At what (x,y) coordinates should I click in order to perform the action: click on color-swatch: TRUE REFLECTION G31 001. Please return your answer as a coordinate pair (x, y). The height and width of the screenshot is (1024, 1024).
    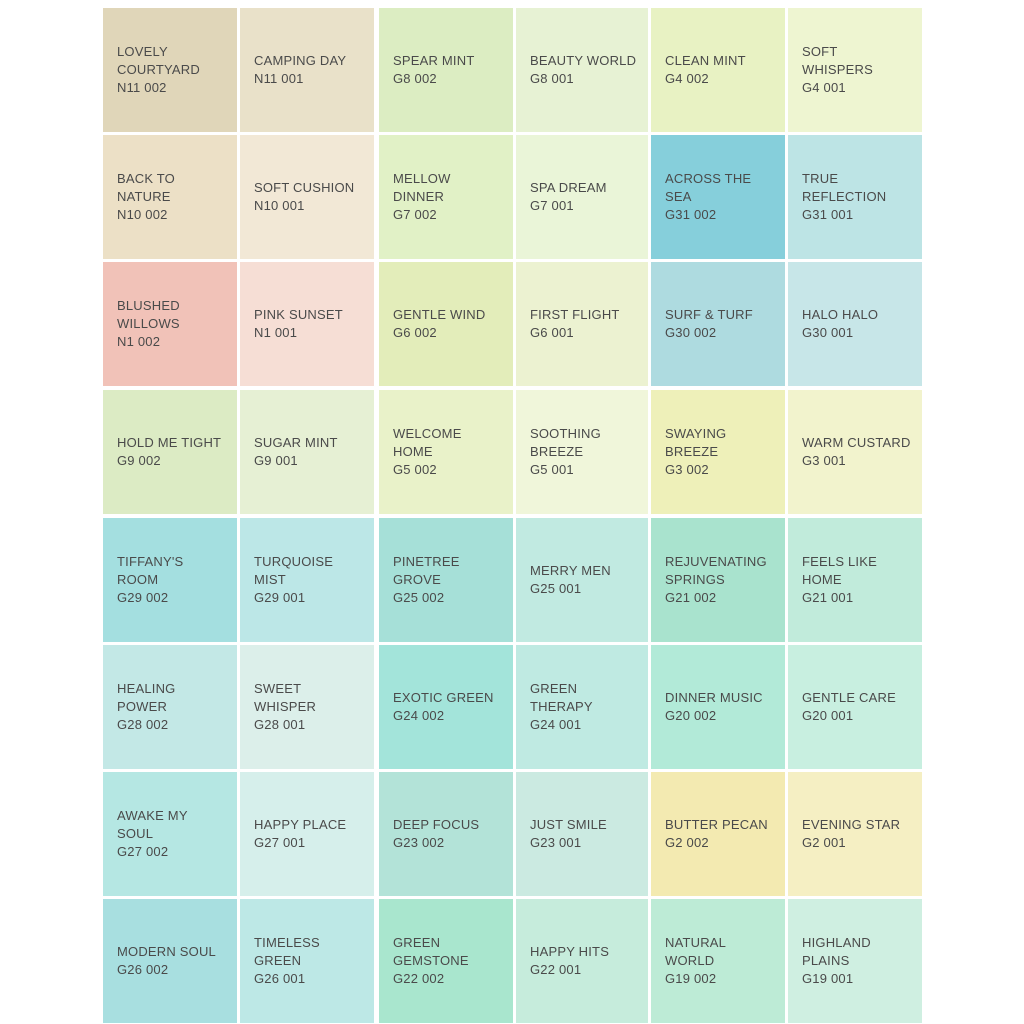
    Looking at the image, I should click on (855, 197).